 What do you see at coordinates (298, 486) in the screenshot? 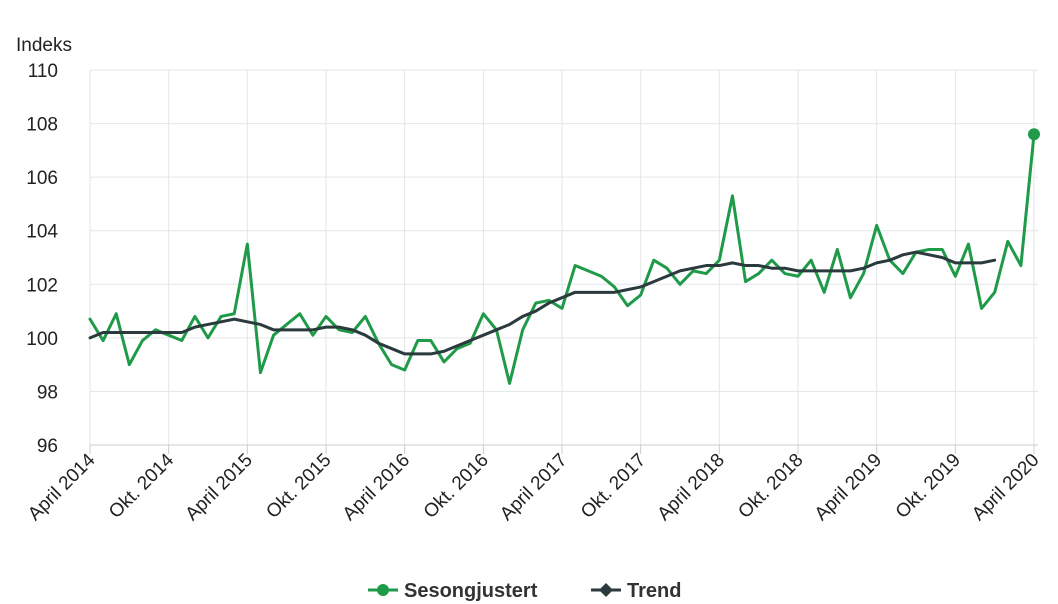
I see `x-tick-label: Okt. 2015` at bounding box center [298, 486].